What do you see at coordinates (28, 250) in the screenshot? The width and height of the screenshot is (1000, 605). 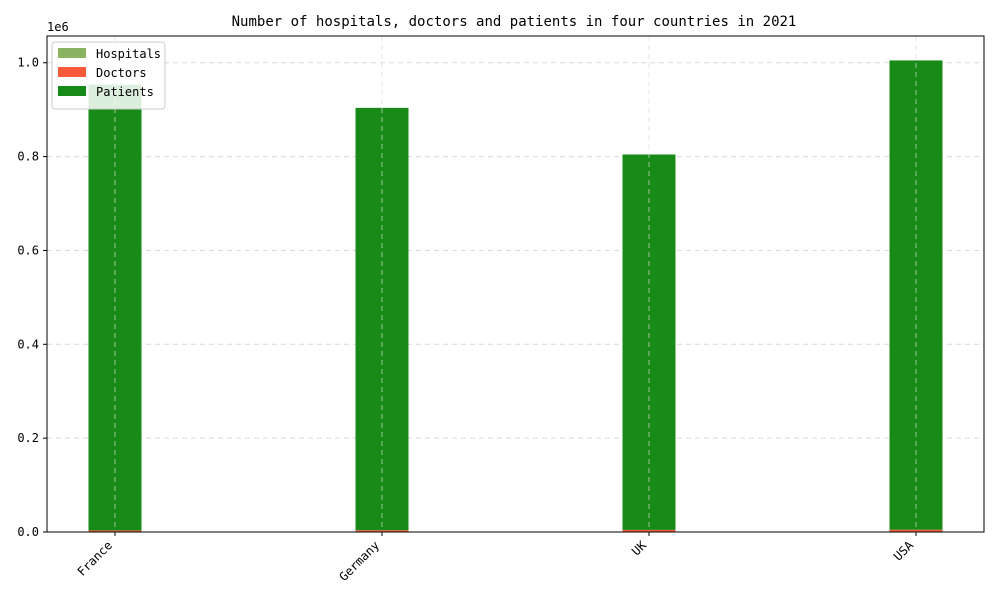 I see `y-tick-label: 0.6` at bounding box center [28, 250].